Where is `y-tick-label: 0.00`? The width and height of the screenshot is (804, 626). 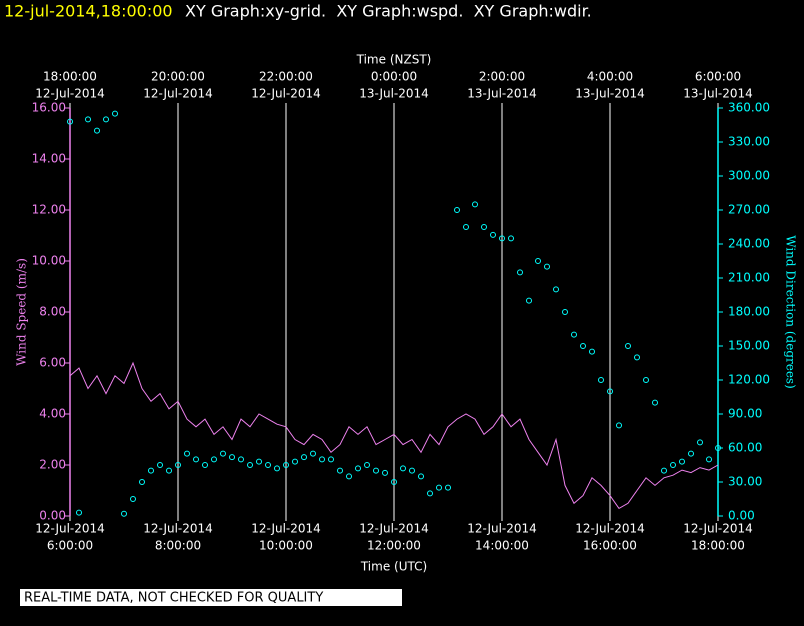 y-tick-label: 0.00 is located at coordinates (52, 516).